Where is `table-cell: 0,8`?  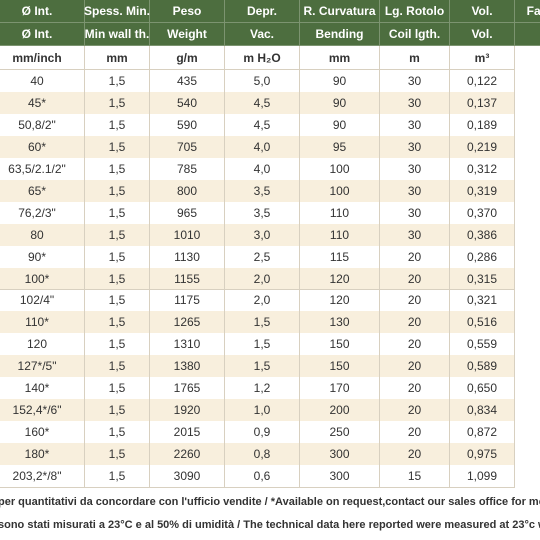
table-cell: 0,8 is located at coordinates (262, 455).